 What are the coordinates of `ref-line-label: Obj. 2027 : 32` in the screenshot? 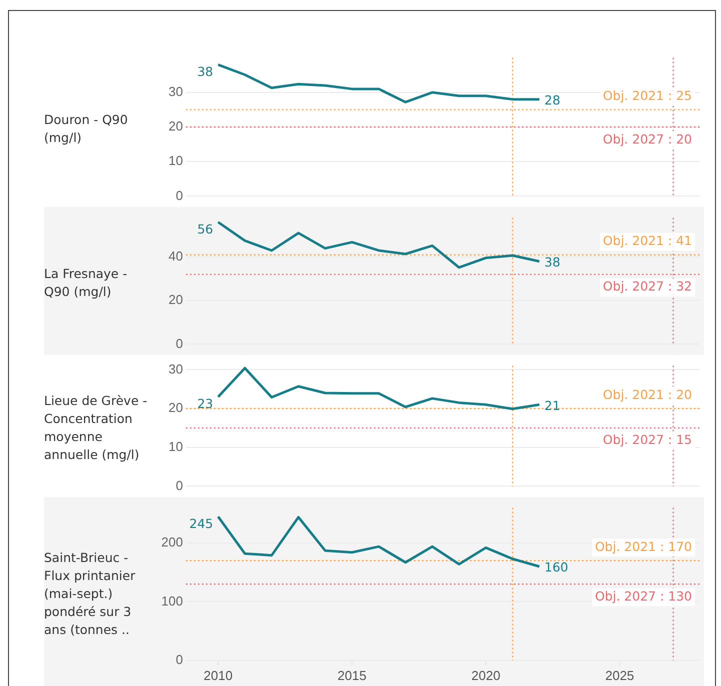 It's located at (647, 286).